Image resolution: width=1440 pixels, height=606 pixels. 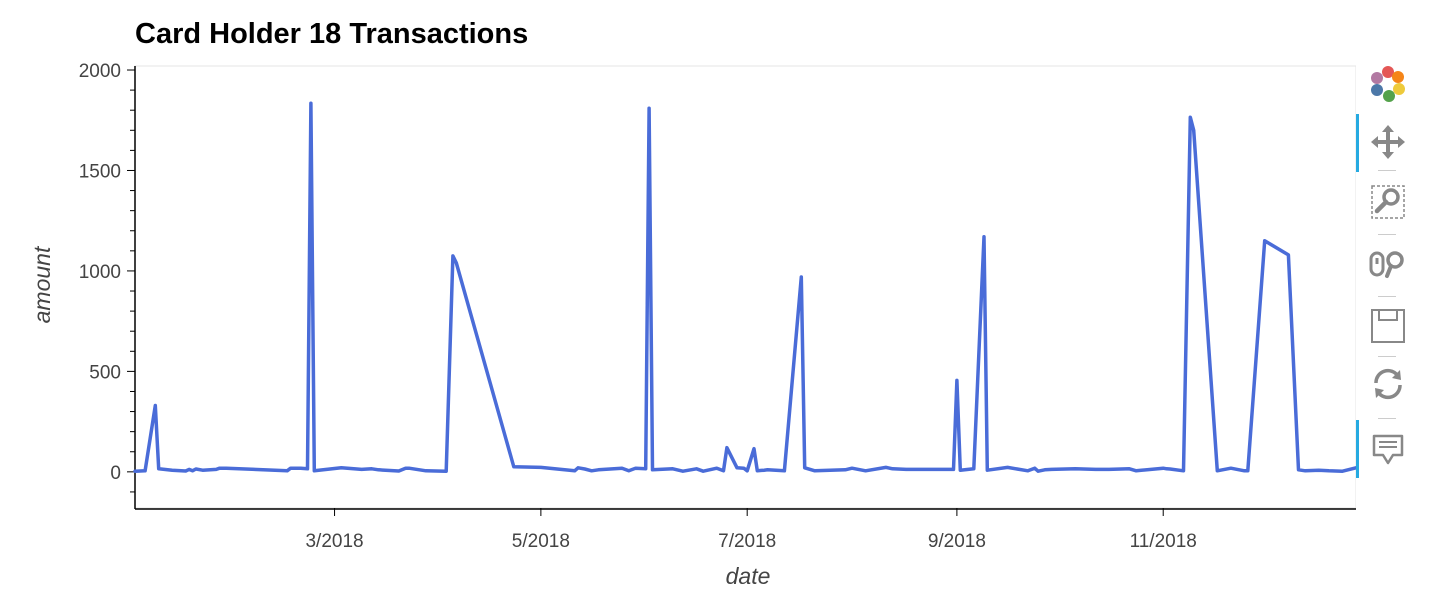 What do you see at coordinates (100, 171) in the screenshot?
I see `y-tick-label: 1500` at bounding box center [100, 171].